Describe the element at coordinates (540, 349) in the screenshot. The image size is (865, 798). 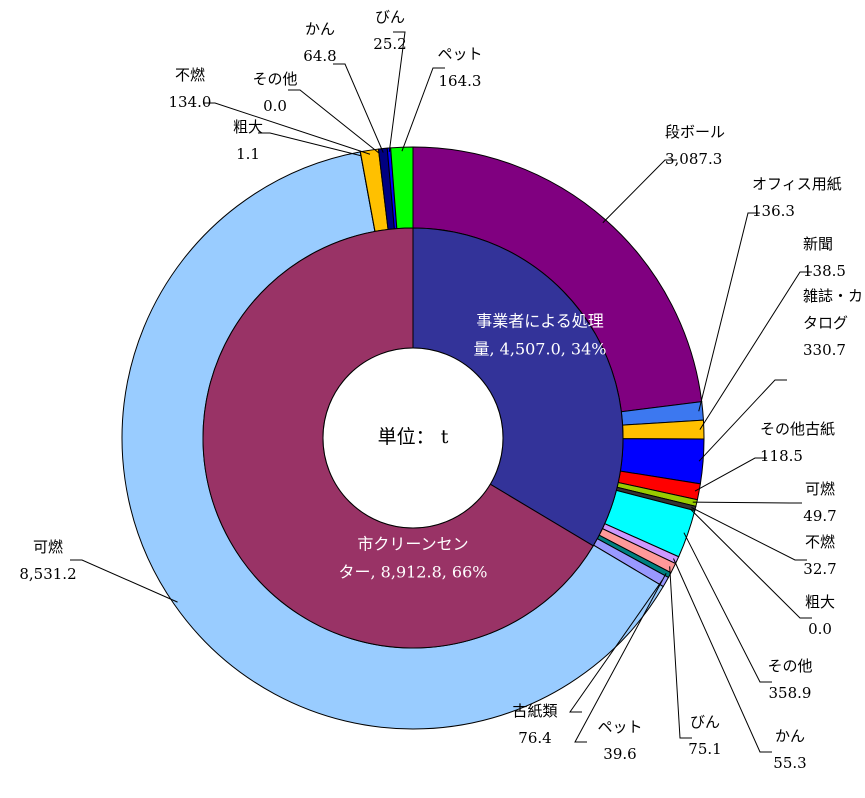
I see `inner-label: 量, 4,507.0, 34%` at that location.